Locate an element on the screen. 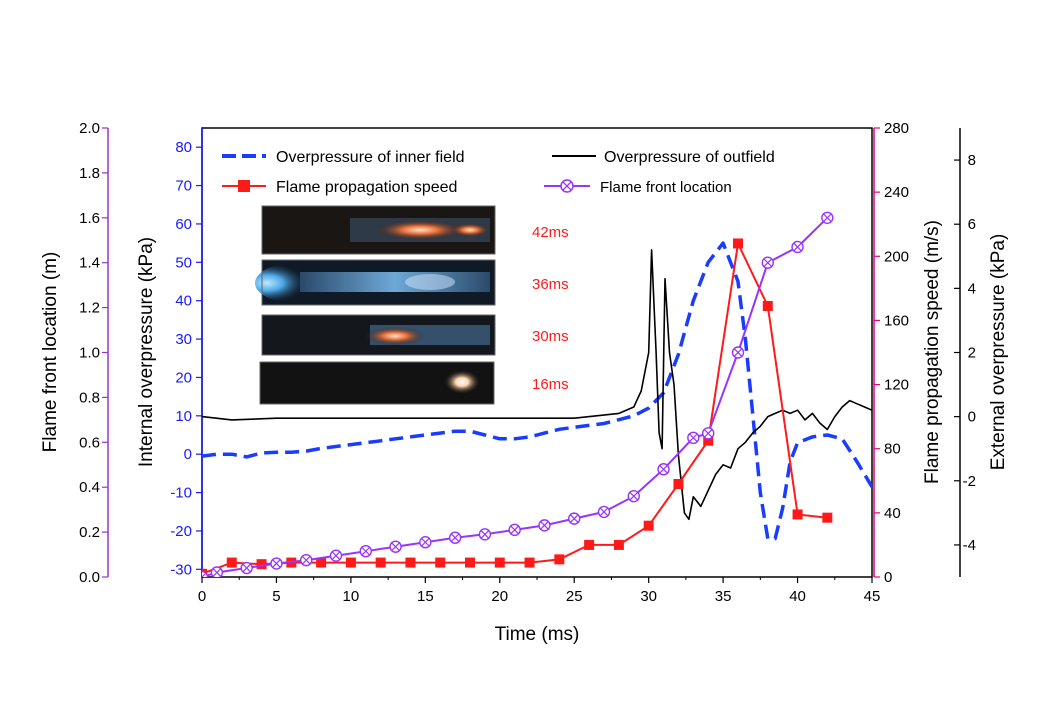  inset-label-42ms: 42ms is located at coordinates (550, 232).